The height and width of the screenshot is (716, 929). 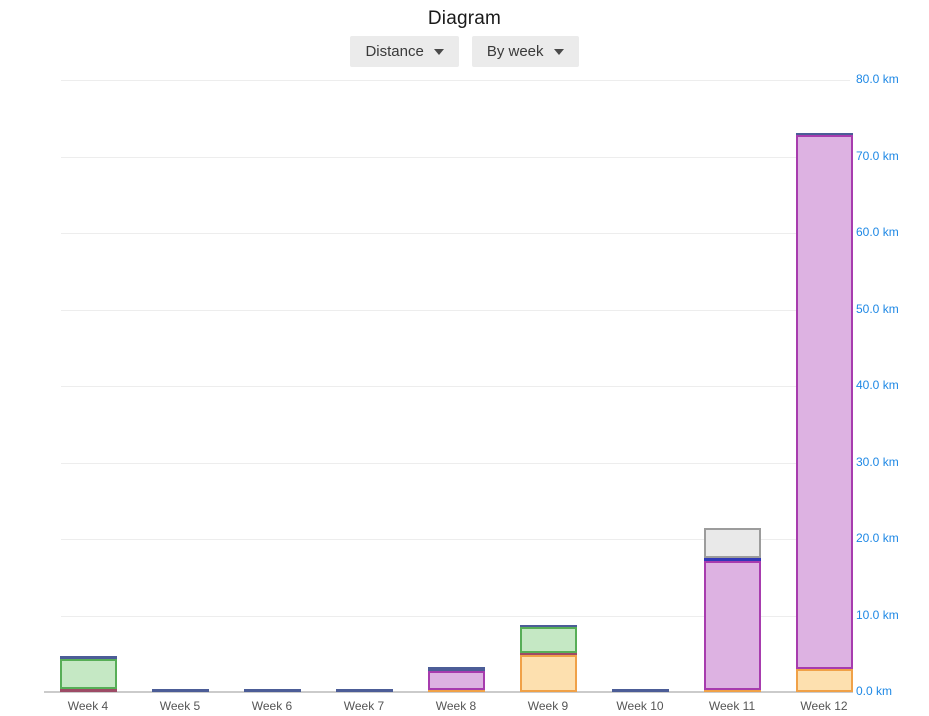 I want to click on x-axis-label: Week 5, so click(x=180, y=706).